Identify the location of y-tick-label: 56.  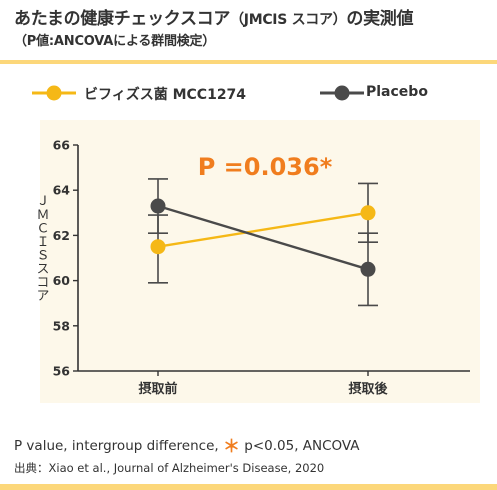
(62, 371).